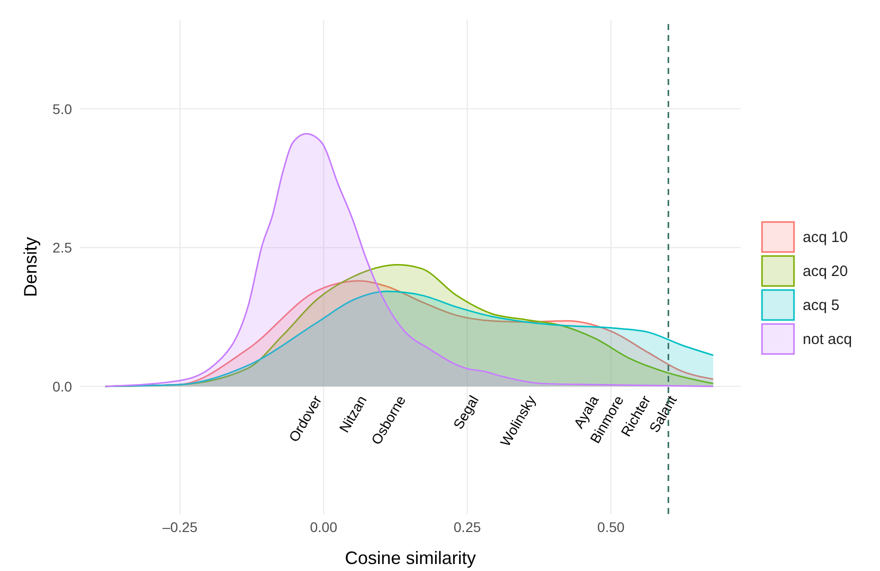 The width and height of the screenshot is (880, 571). I want to click on y-tick-label: 2.5, so click(62, 248).